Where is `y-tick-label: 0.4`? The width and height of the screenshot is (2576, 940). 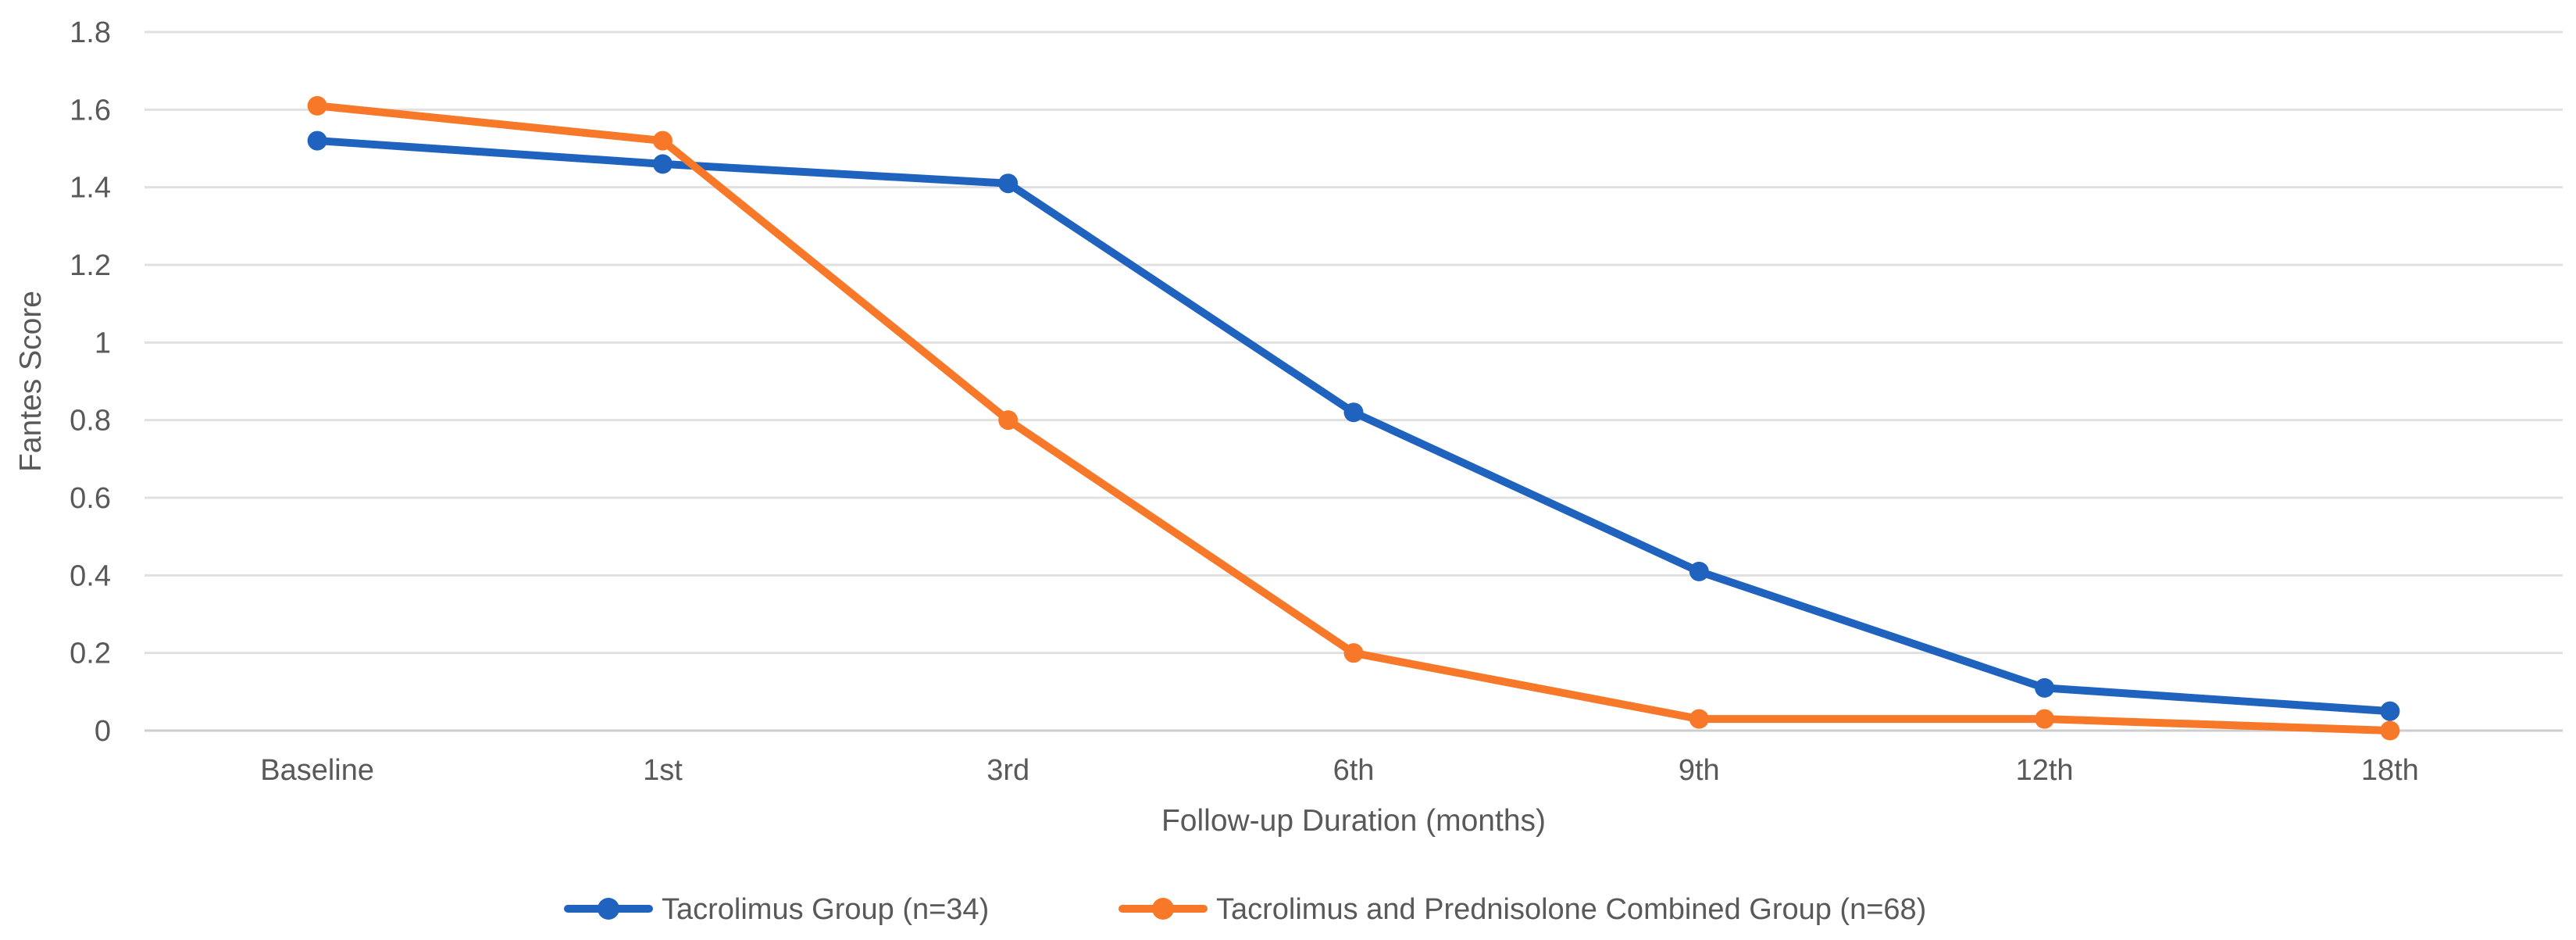 y-tick-label: 0.4 is located at coordinates (90, 575).